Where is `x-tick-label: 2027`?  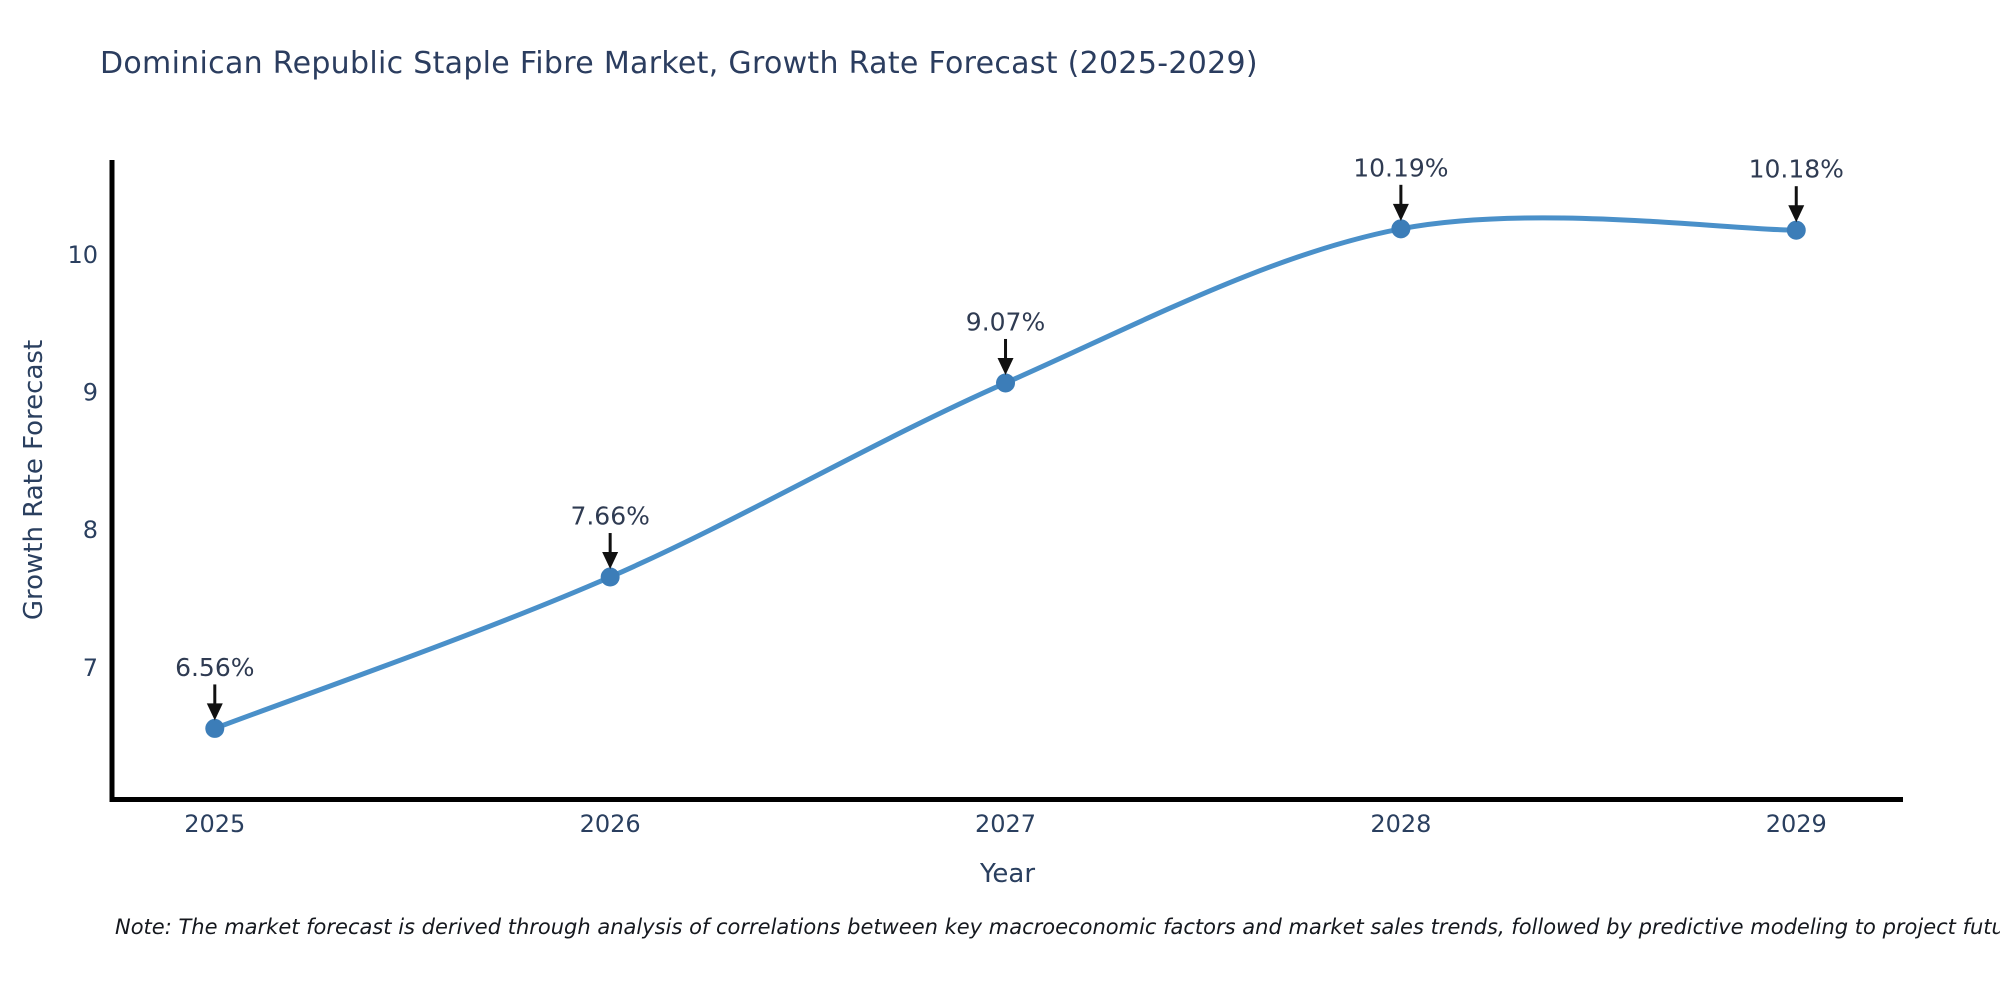 x-tick-label: 2027 is located at coordinates (1005, 824).